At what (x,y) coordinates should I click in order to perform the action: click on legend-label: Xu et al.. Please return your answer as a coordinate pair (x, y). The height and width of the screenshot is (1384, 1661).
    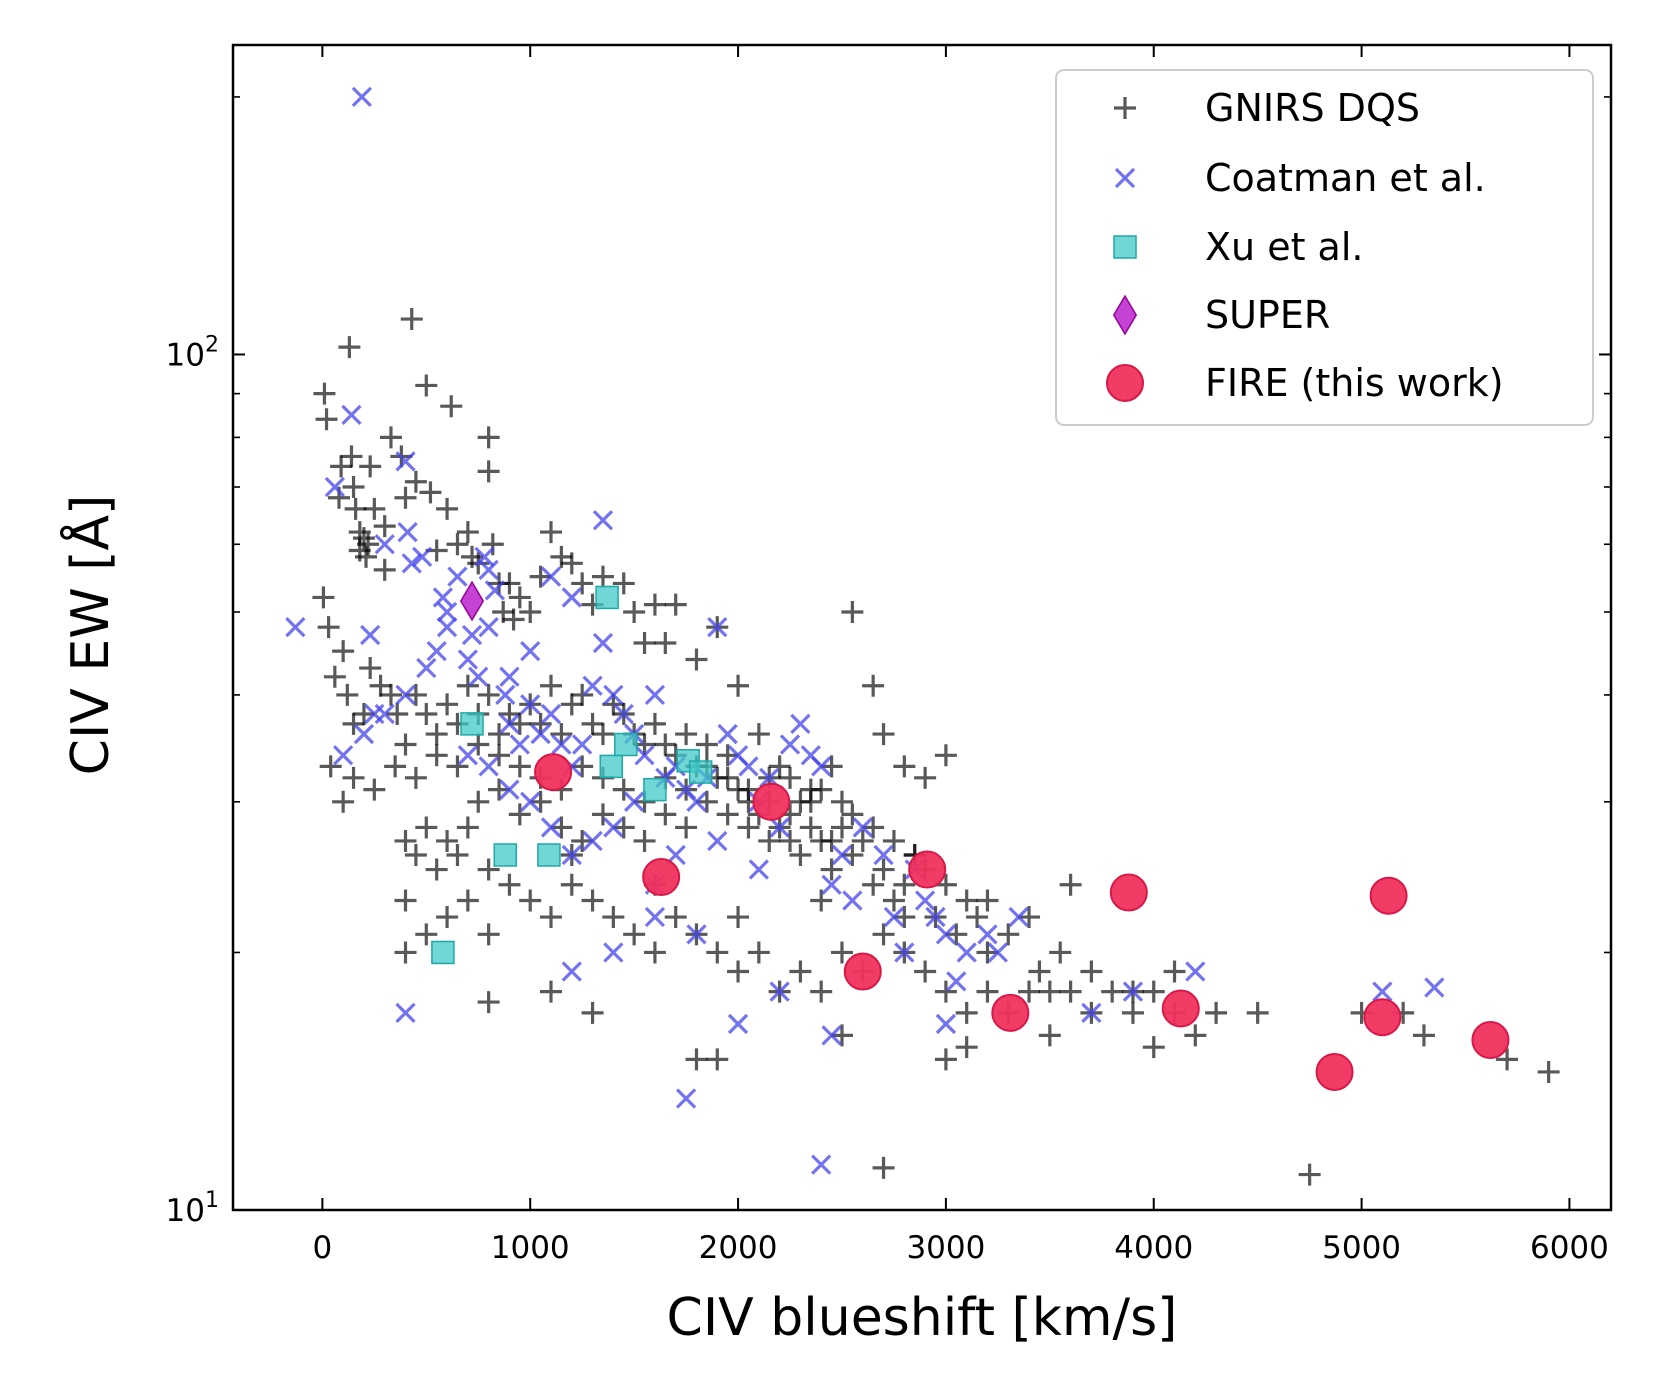
    Looking at the image, I should click on (1284, 247).